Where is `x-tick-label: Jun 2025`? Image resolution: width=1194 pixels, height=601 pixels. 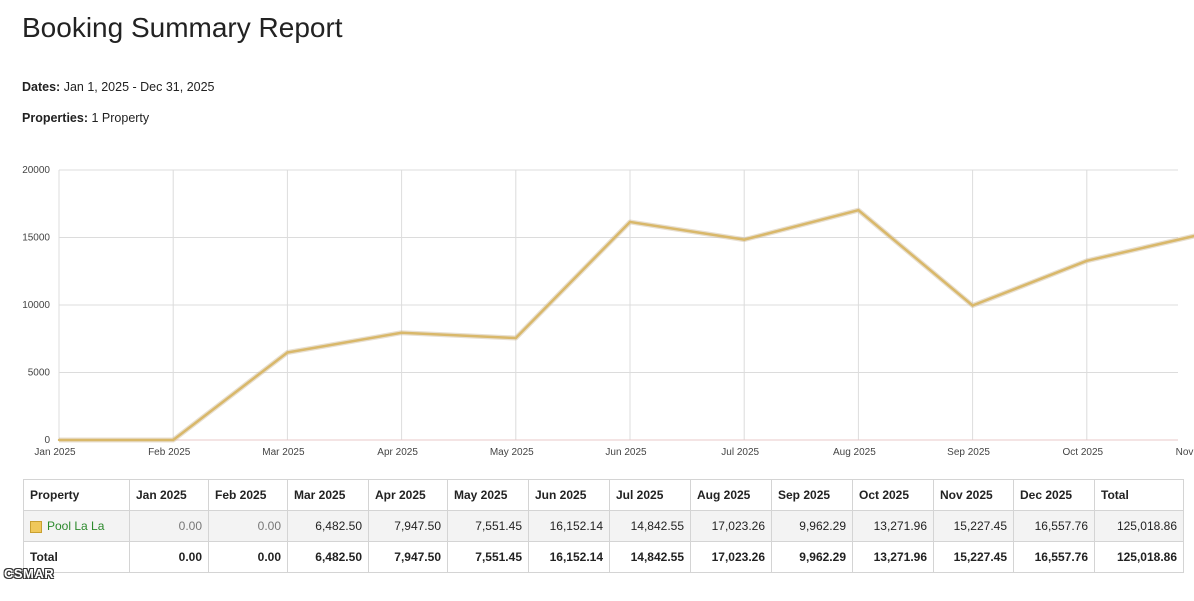 x-tick-label: Jun 2025 is located at coordinates (626, 452).